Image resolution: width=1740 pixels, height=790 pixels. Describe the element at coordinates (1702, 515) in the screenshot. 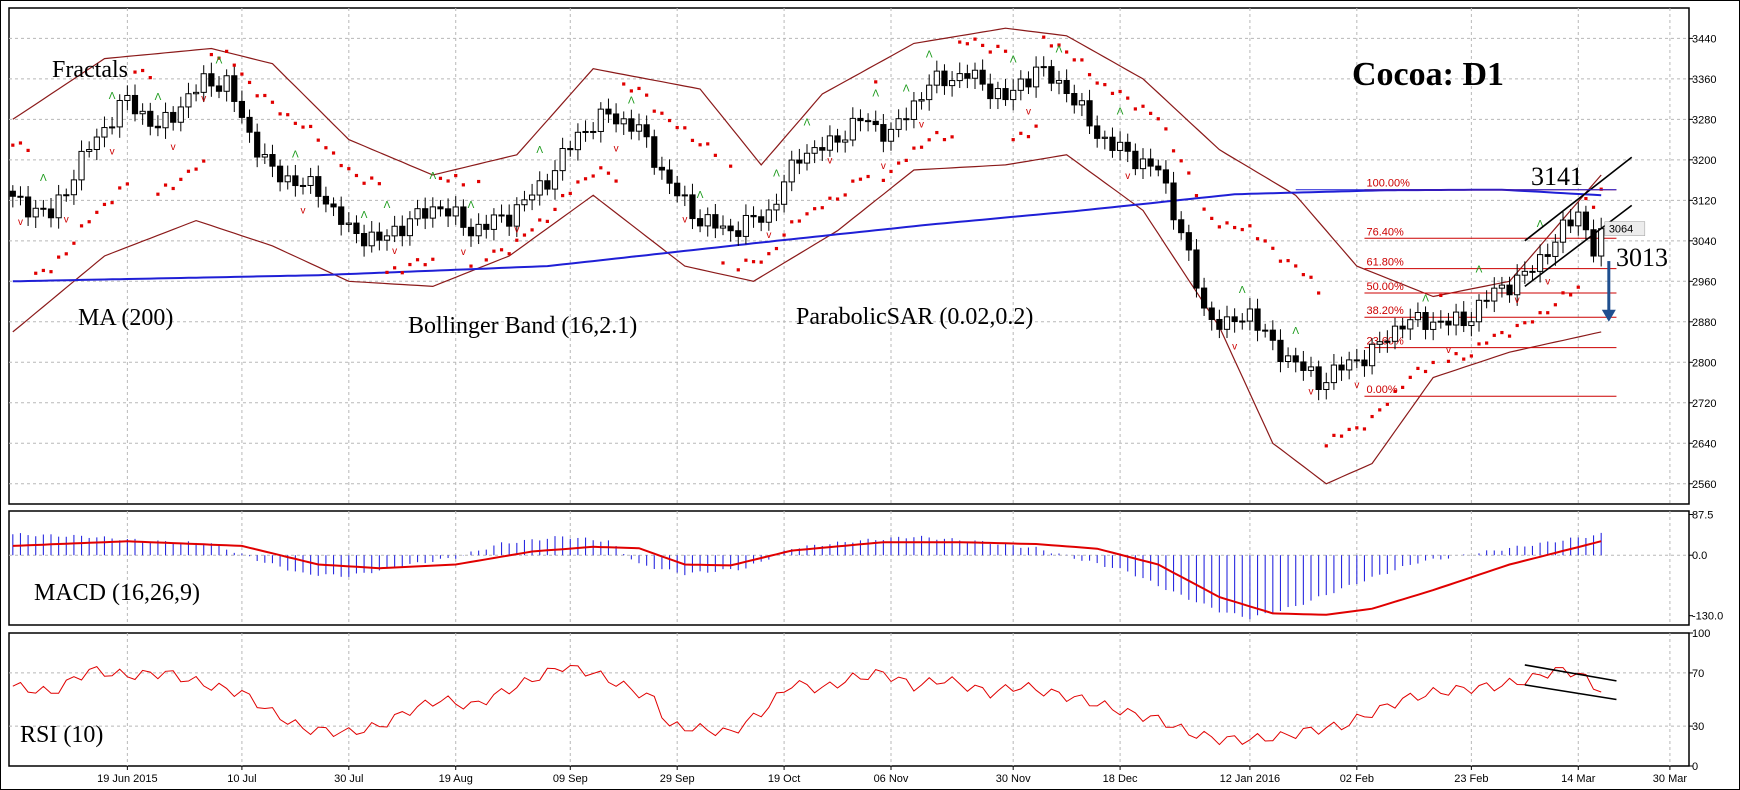

I see `macd-tick-label: 87.5` at that location.